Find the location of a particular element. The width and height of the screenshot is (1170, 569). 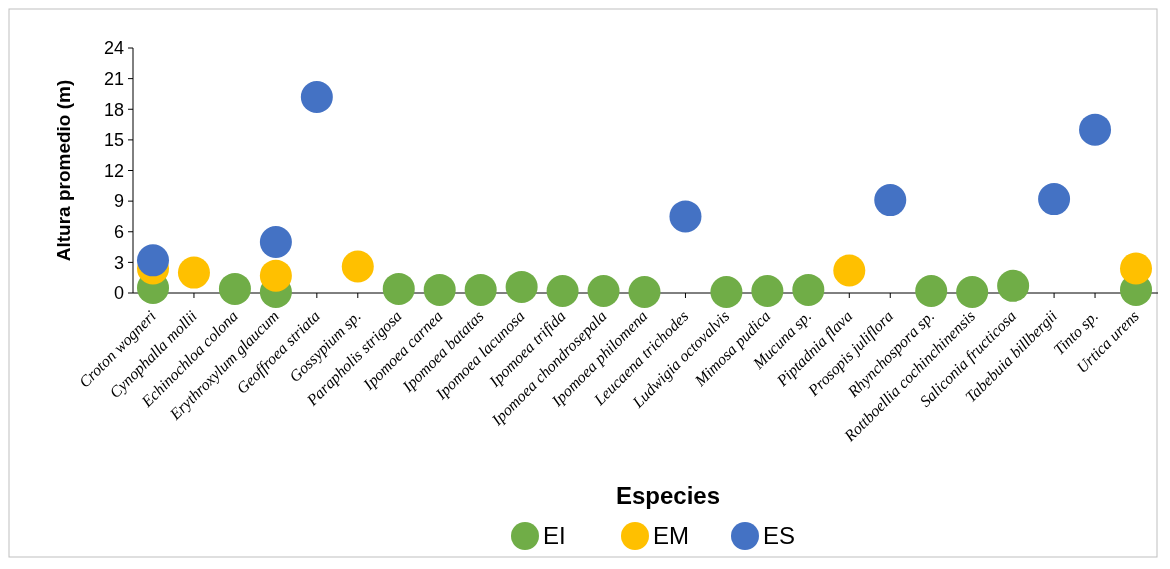

y-tick-label: 6 is located at coordinates (118, 232).